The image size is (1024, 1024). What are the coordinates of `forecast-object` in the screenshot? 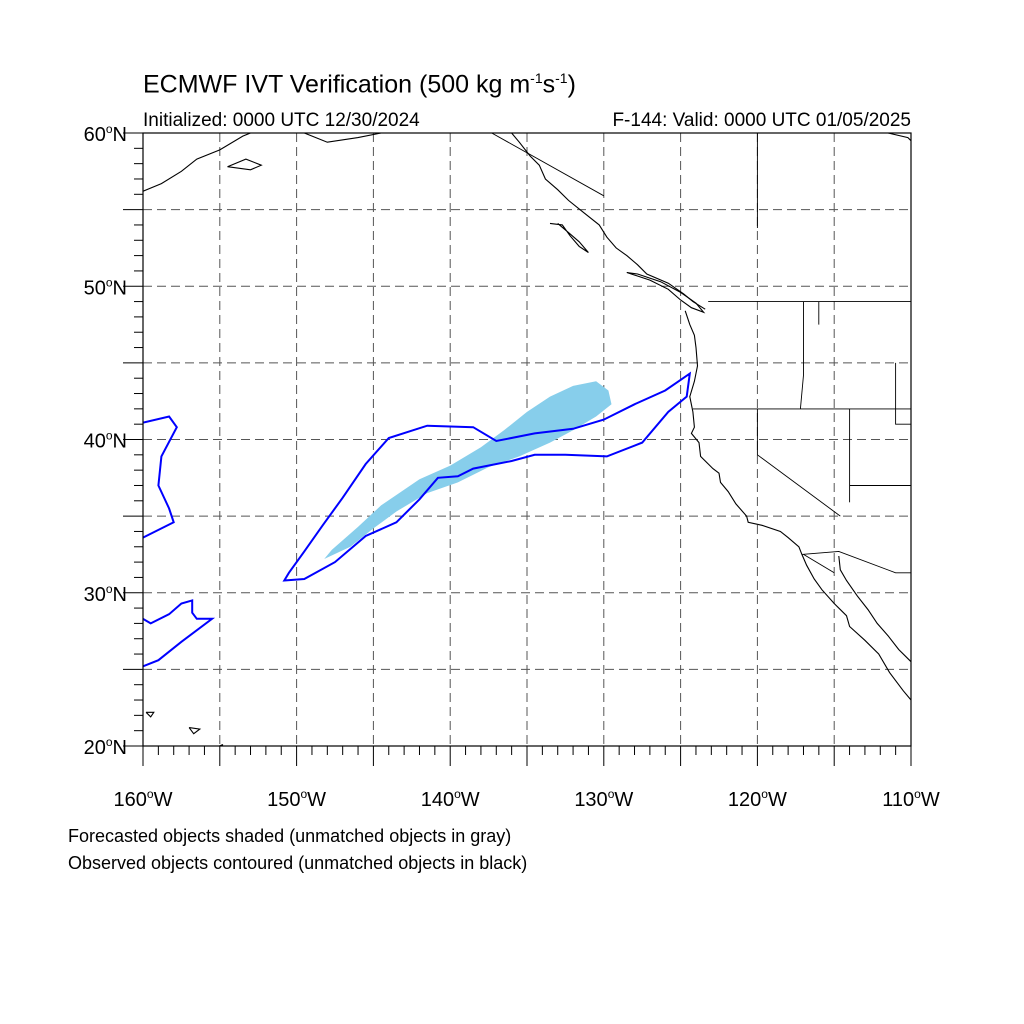 It's located at (468, 470).